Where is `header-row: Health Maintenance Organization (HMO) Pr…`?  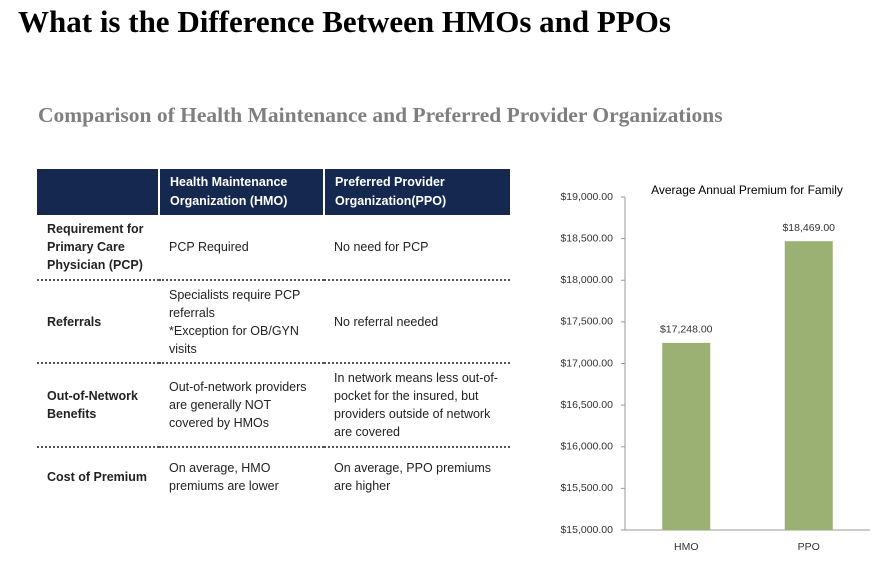
header-row: Health Maintenance Organization (HMO) Pr… is located at coordinates (273, 192).